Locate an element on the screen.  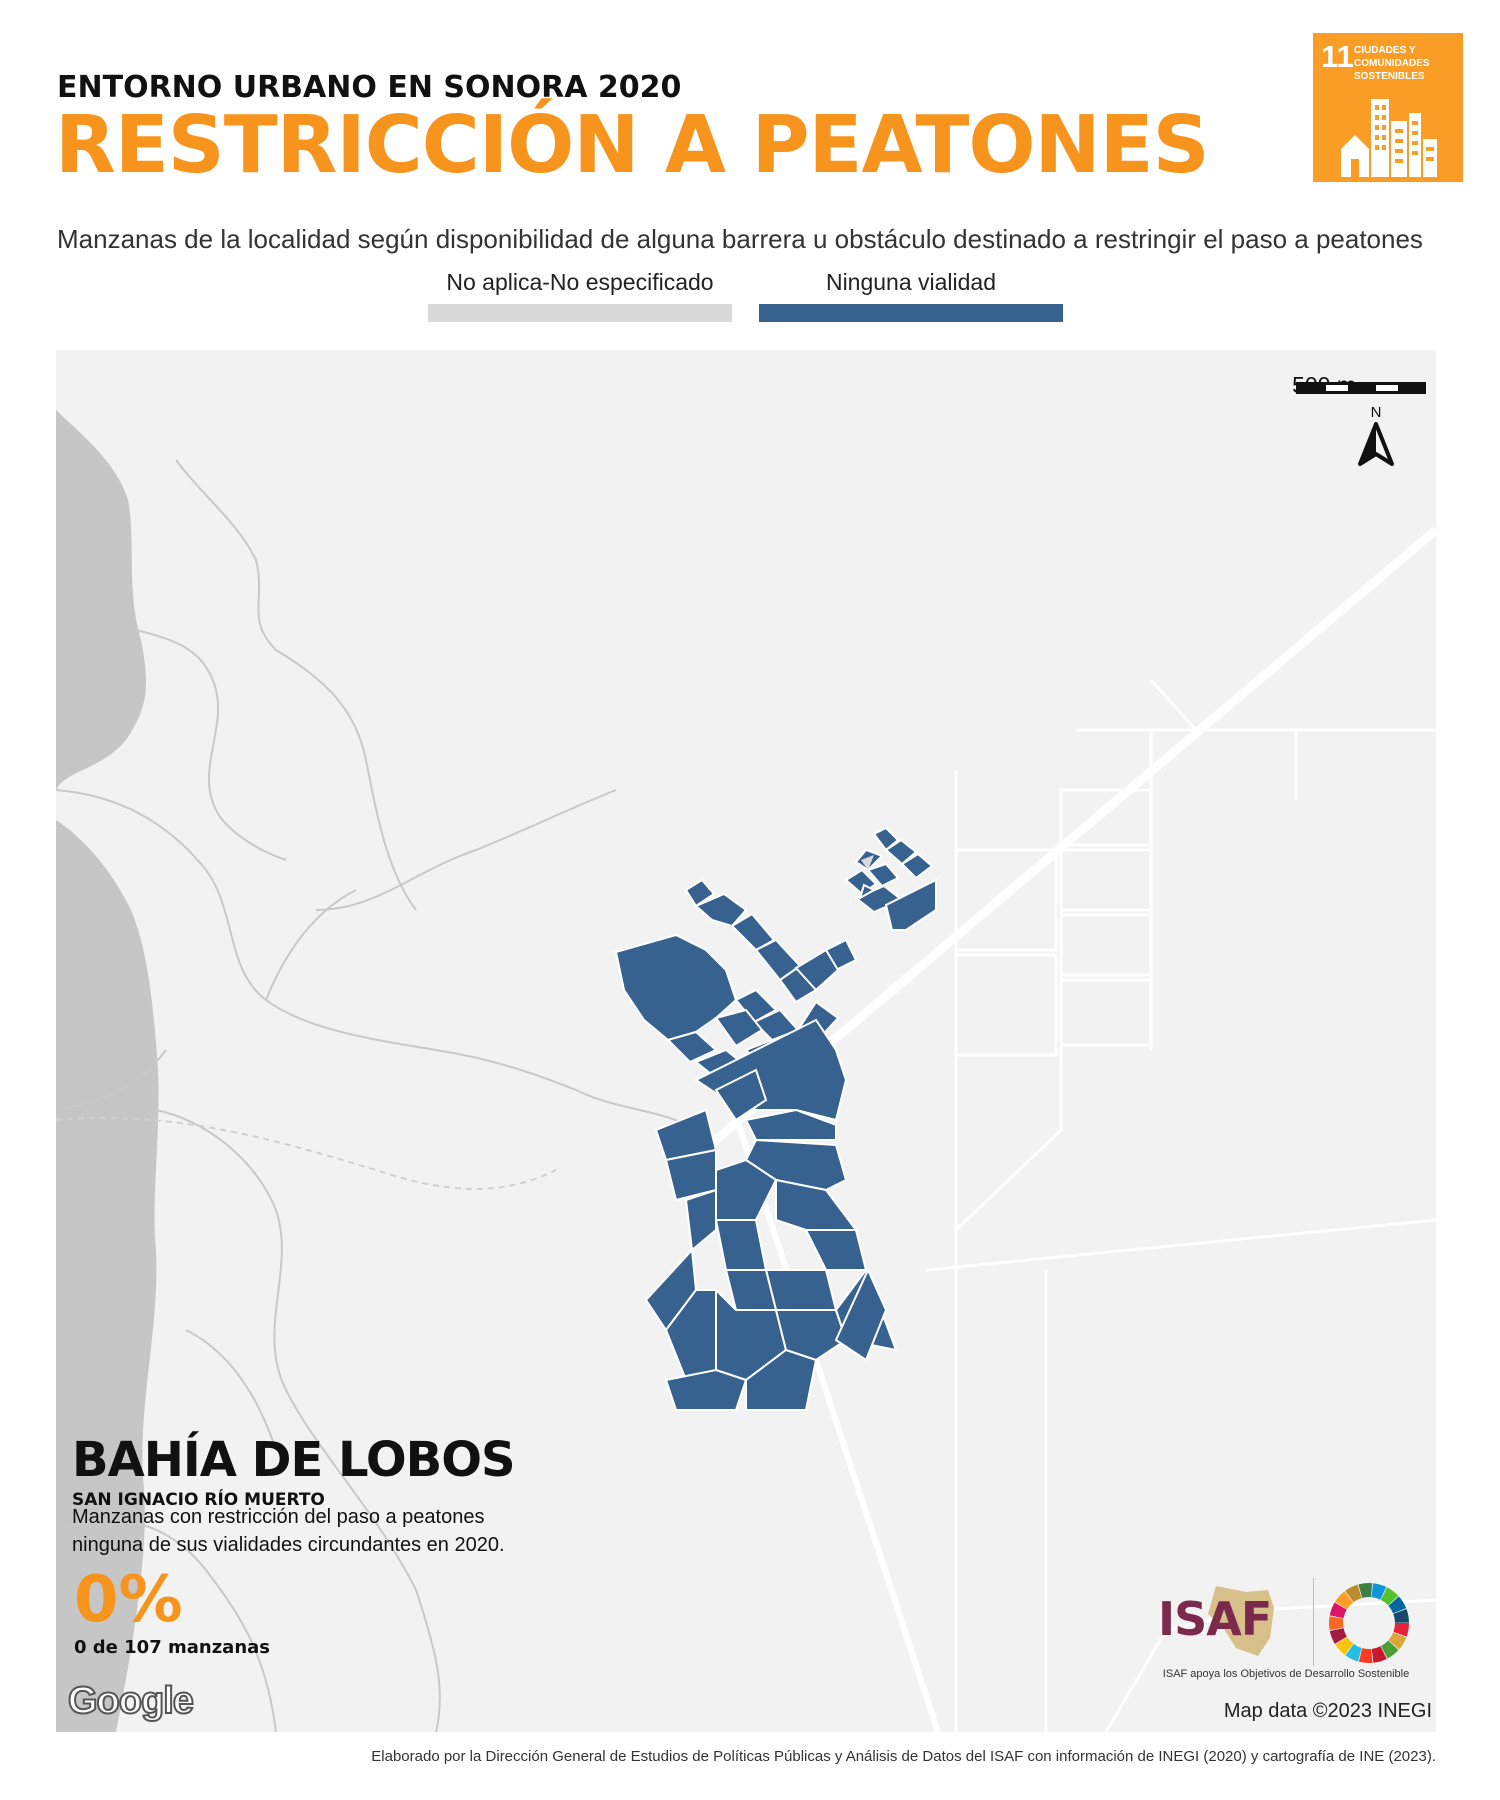
sonora-map-icon is located at coordinates (1241, 1621).